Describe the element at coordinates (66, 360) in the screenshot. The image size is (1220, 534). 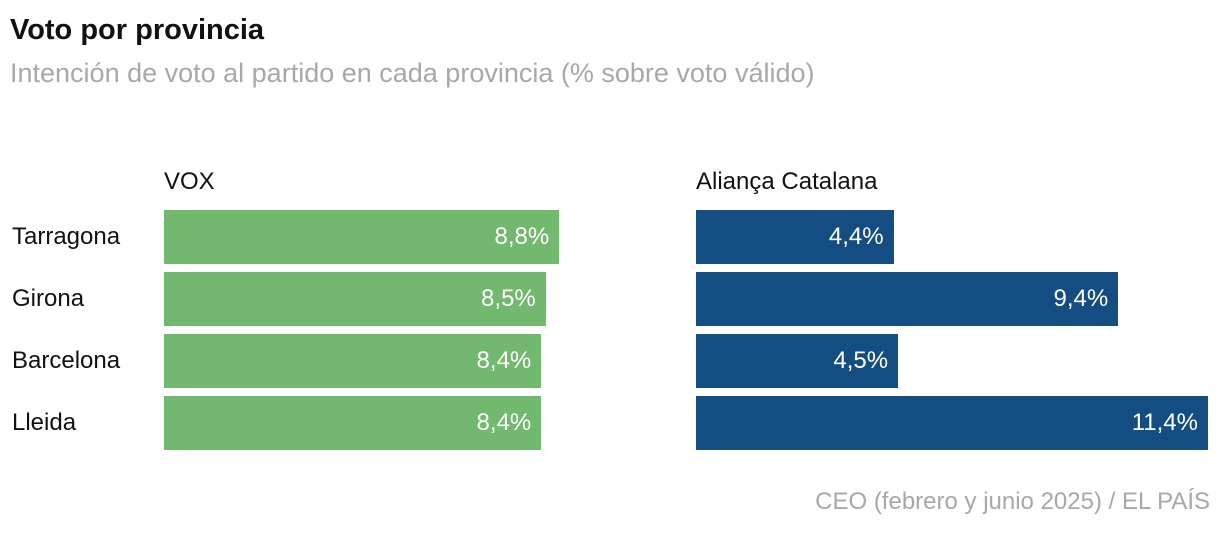
I see `category-label: Barcelona` at that location.